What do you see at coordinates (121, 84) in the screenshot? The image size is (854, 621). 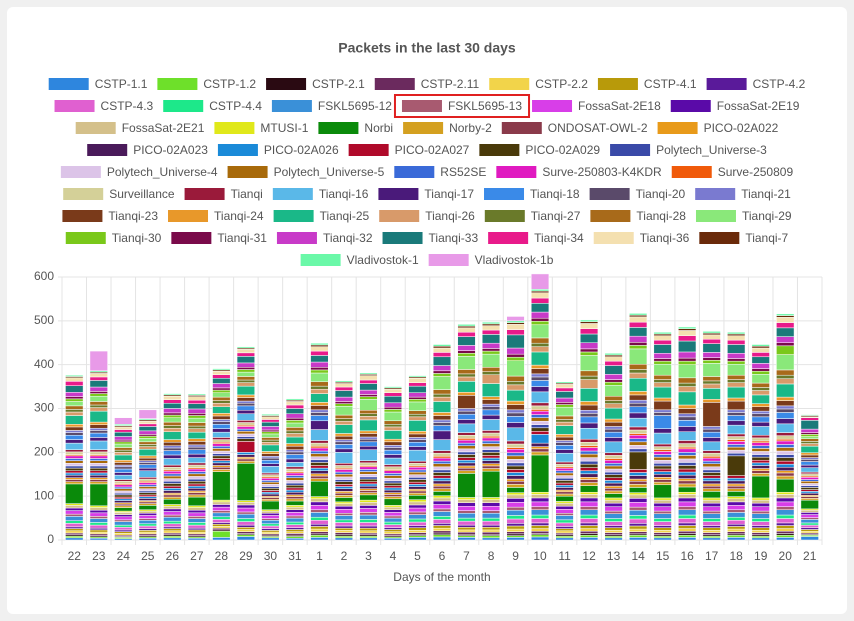 I see `legend-label: CSTP-1.1` at bounding box center [121, 84].